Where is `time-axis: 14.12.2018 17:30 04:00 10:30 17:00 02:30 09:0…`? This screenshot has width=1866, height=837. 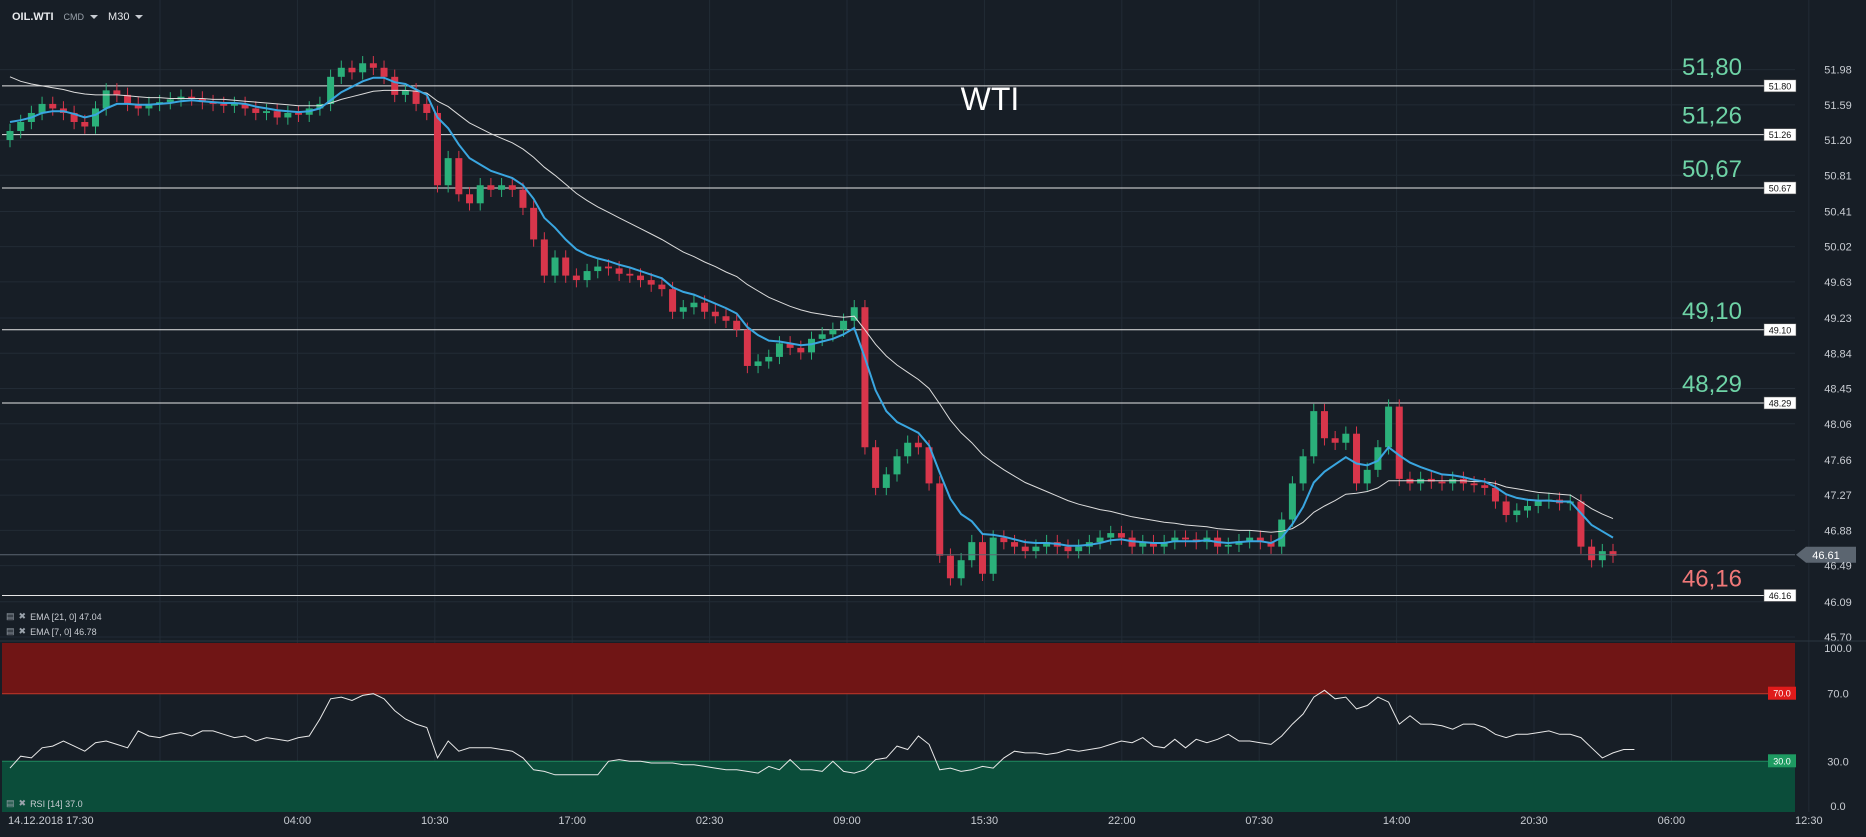
time-axis: 14.12.2018 17:30 04:00 10:30 17:00 02:30 09:0… is located at coordinates (915, 821).